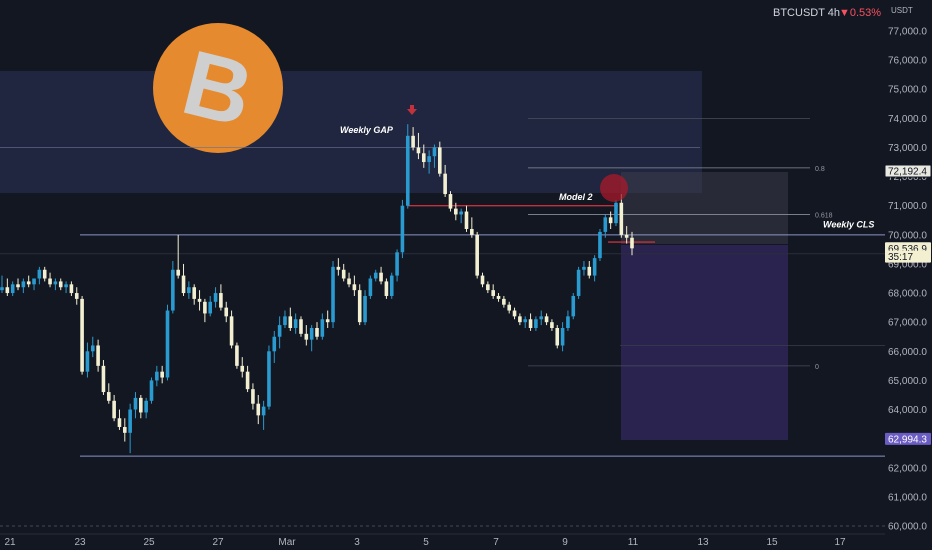 The image size is (932, 550). What do you see at coordinates (442, 540) in the screenshot?
I see `time-axis: 21 23 25 27 Mar 3 5 7 9 11 13 15 17` at bounding box center [442, 540].